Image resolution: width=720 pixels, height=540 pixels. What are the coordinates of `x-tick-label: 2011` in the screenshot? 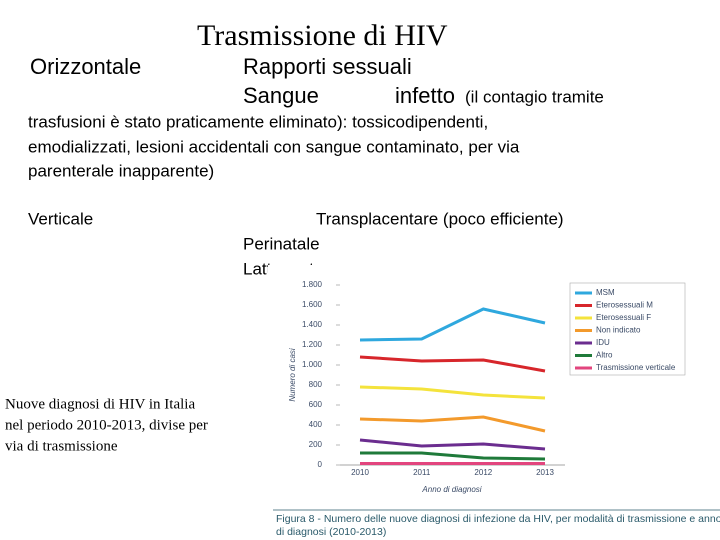 It's located at (422, 472).